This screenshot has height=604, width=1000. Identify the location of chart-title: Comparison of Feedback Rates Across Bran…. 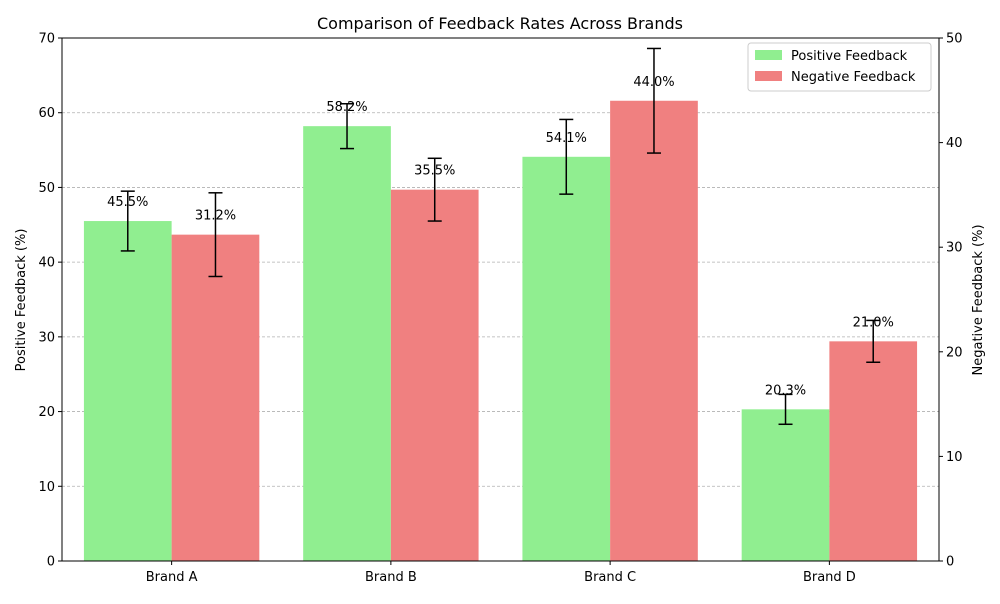
(500, 23).